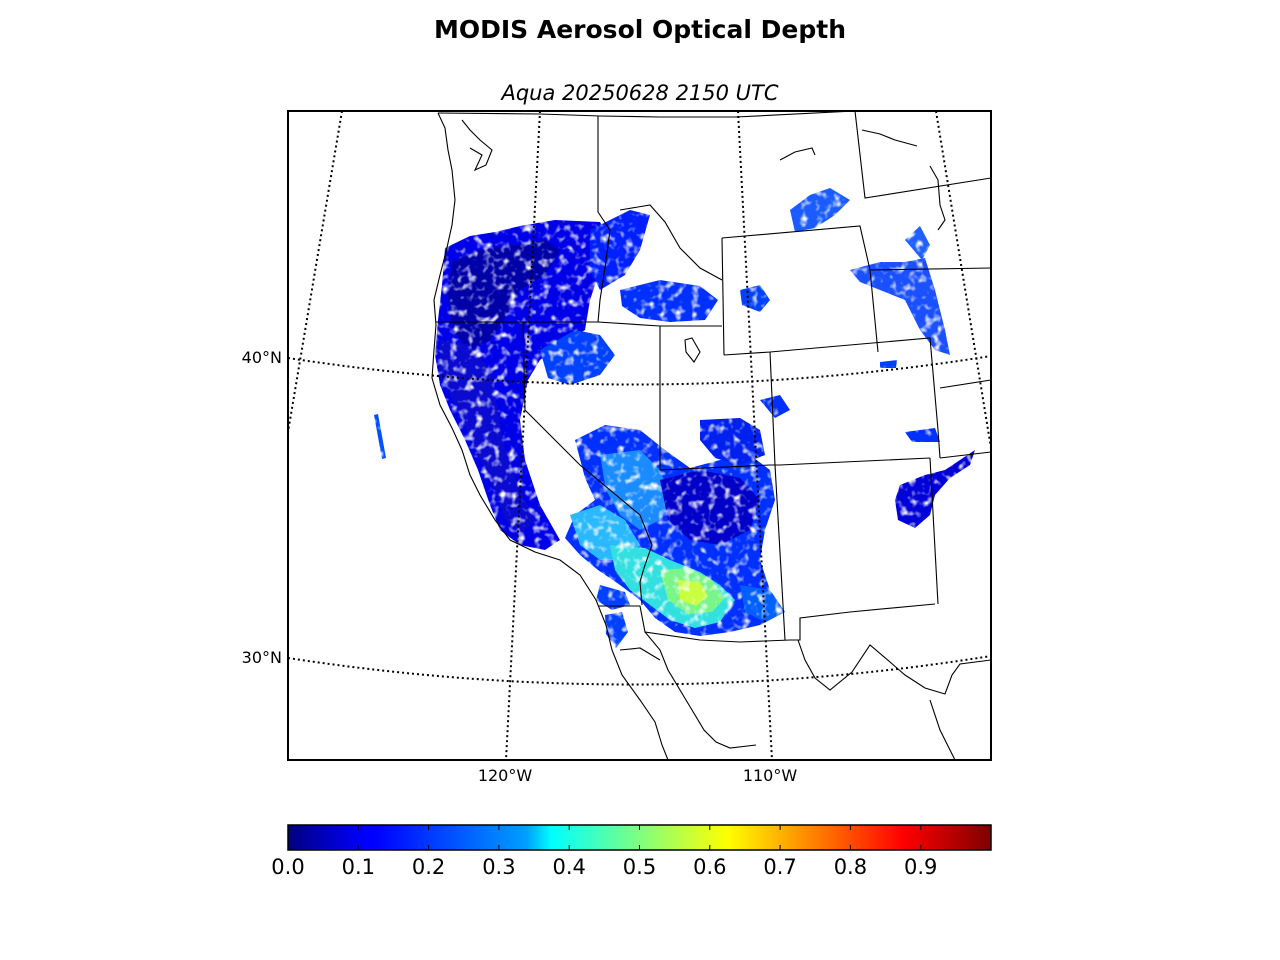 Image resolution: width=1280 pixels, height=960 pixels. I want to click on meridian-120w, so click(523, 435).